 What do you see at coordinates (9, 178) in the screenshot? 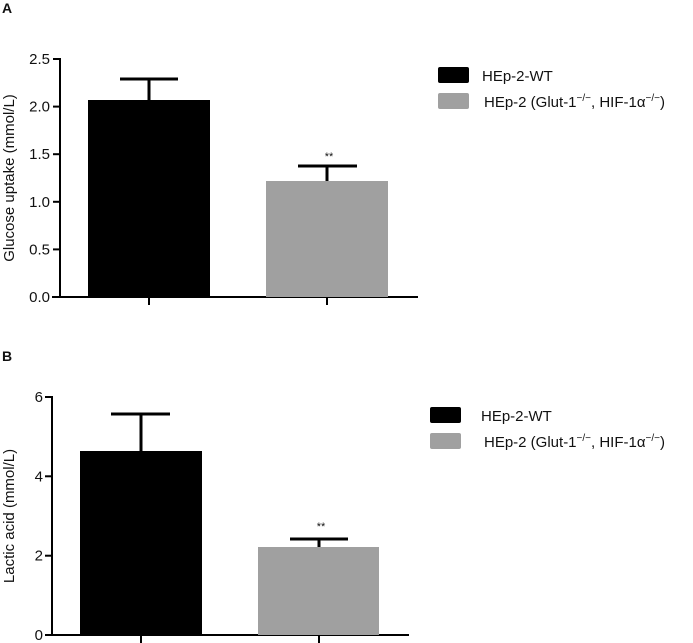
I see `y-axis-label-a: Glucose uptake (mmol/L)` at bounding box center [9, 178].